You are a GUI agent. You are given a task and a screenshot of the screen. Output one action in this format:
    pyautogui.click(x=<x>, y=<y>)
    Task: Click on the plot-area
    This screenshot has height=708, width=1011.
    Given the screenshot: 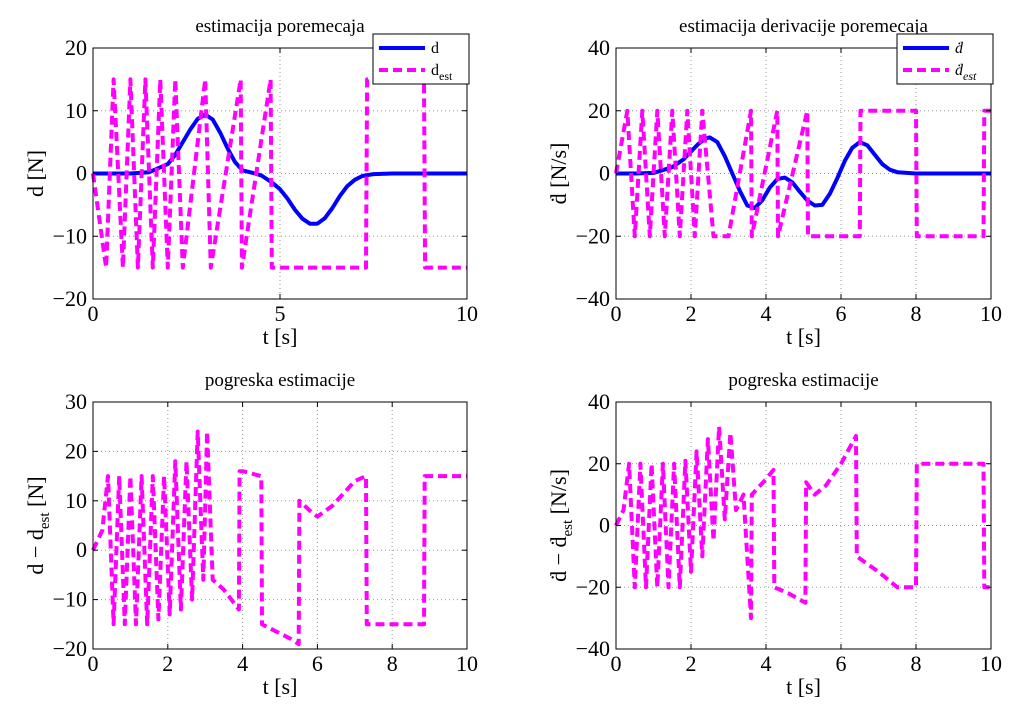 What is the action you would take?
    pyautogui.click(x=280, y=525)
    